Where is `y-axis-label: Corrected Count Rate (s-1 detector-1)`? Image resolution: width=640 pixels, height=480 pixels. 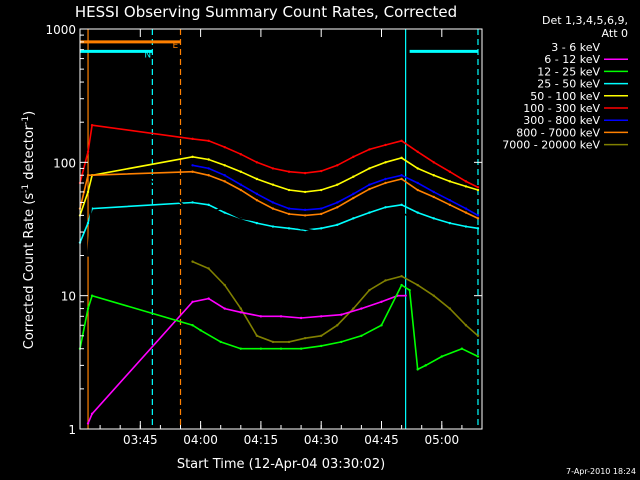
y-axis-label: Corrected Count Rate (s-1 detector-1) is located at coordinates (29, 230).